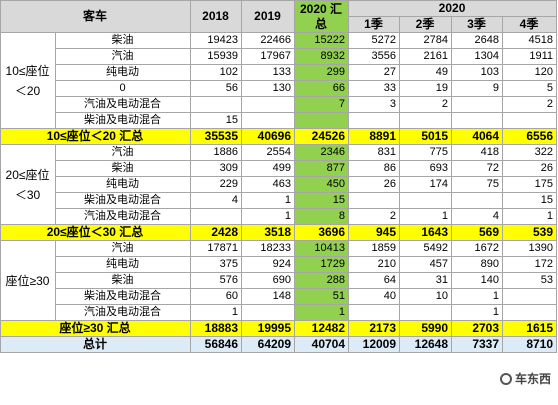  I want to click on value-q1: 1859, so click(374, 248).